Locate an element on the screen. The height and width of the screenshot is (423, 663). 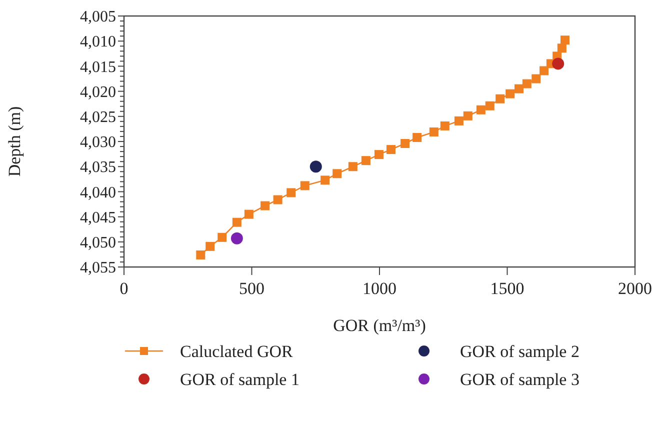
y-tick-label: 4,025 is located at coordinates (98, 117).